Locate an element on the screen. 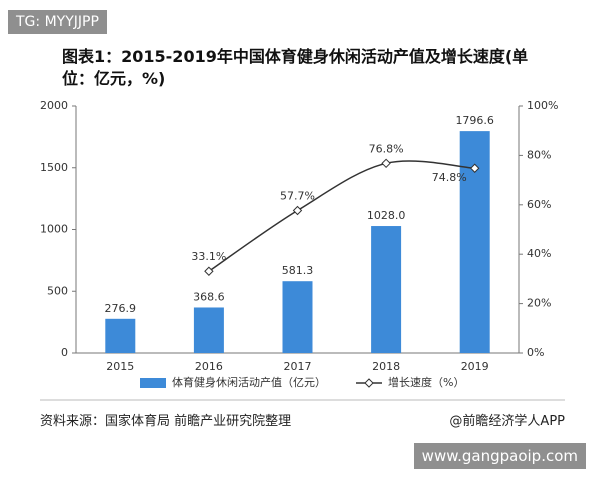 This screenshot has width=600, height=480. y-tick-label: 2000 is located at coordinates (54, 105).